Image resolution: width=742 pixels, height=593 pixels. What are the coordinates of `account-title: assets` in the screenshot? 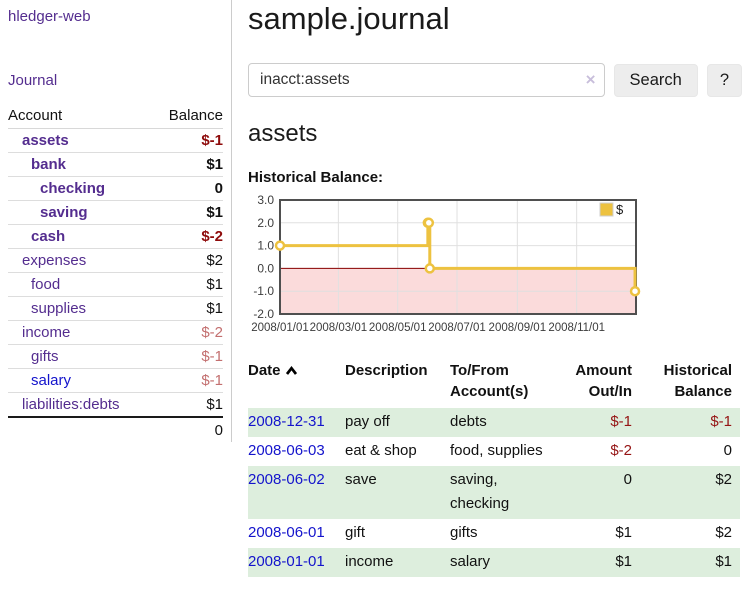 It's located at (283, 133).